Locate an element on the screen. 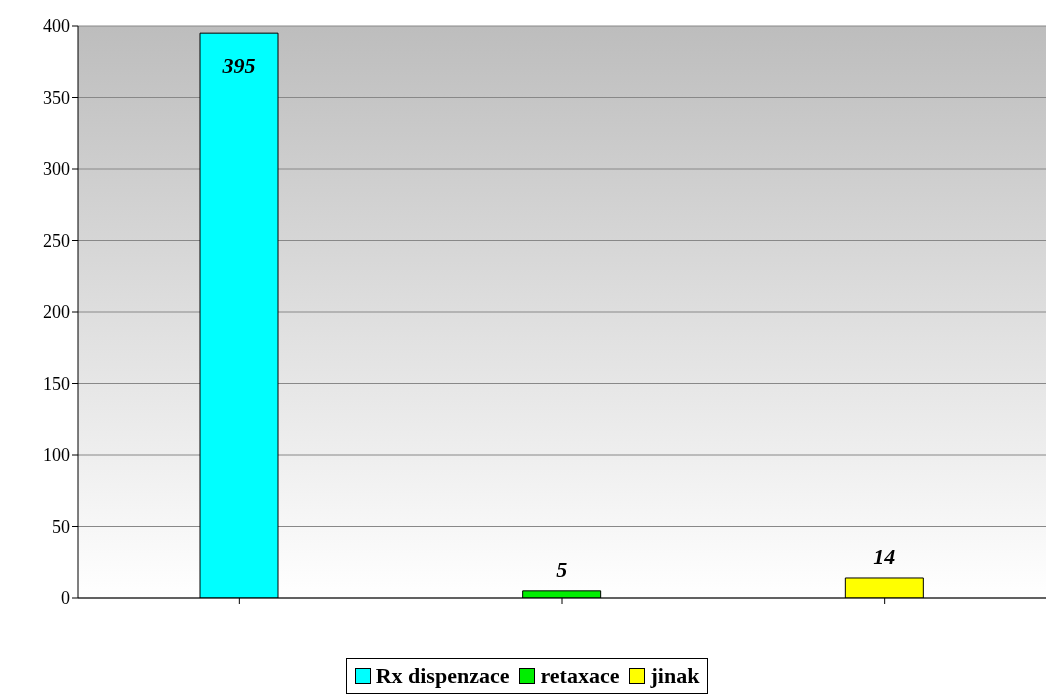 The height and width of the screenshot is (700, 1054). data-label: 395 is located at coordinates (238, 66).